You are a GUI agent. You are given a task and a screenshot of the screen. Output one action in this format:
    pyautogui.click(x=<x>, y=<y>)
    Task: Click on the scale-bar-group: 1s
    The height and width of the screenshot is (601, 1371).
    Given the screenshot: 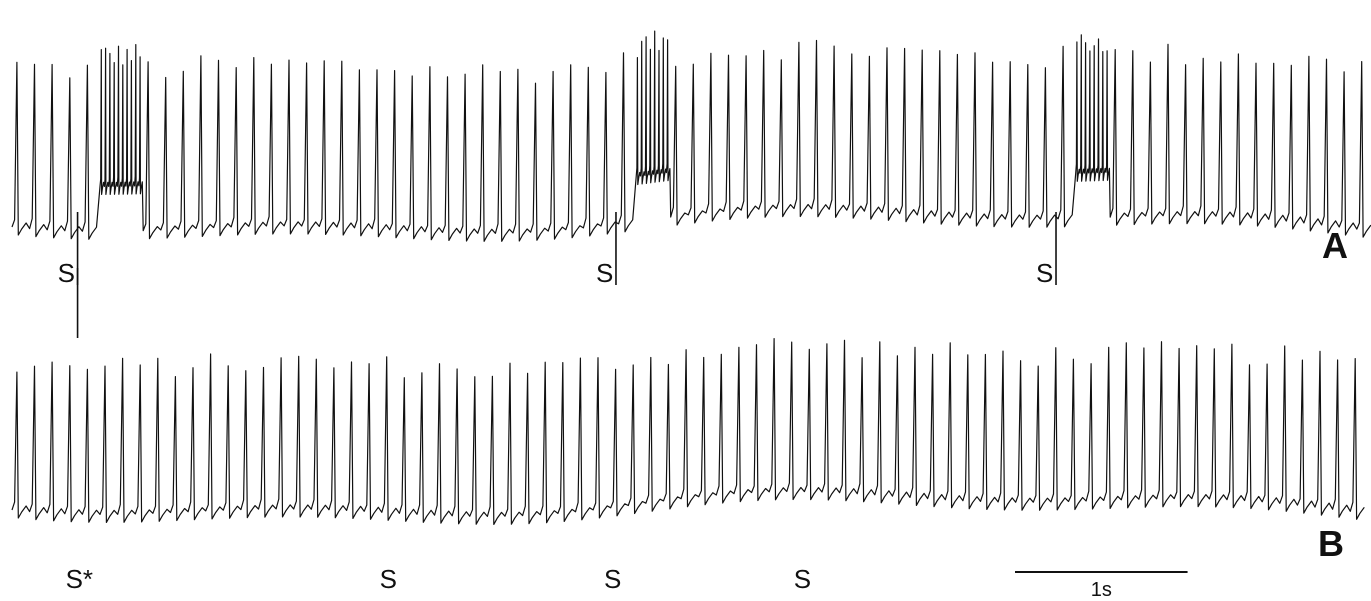 What is the action you would take?
    pyautogui.click(x=1101, y=586)
    